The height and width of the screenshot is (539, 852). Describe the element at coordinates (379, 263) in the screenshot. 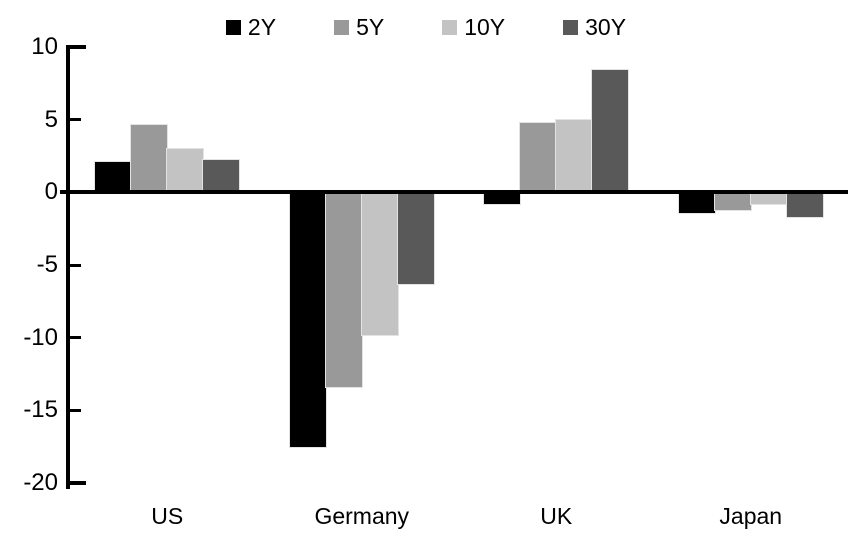

I see `bar-germany-10y` at that location.